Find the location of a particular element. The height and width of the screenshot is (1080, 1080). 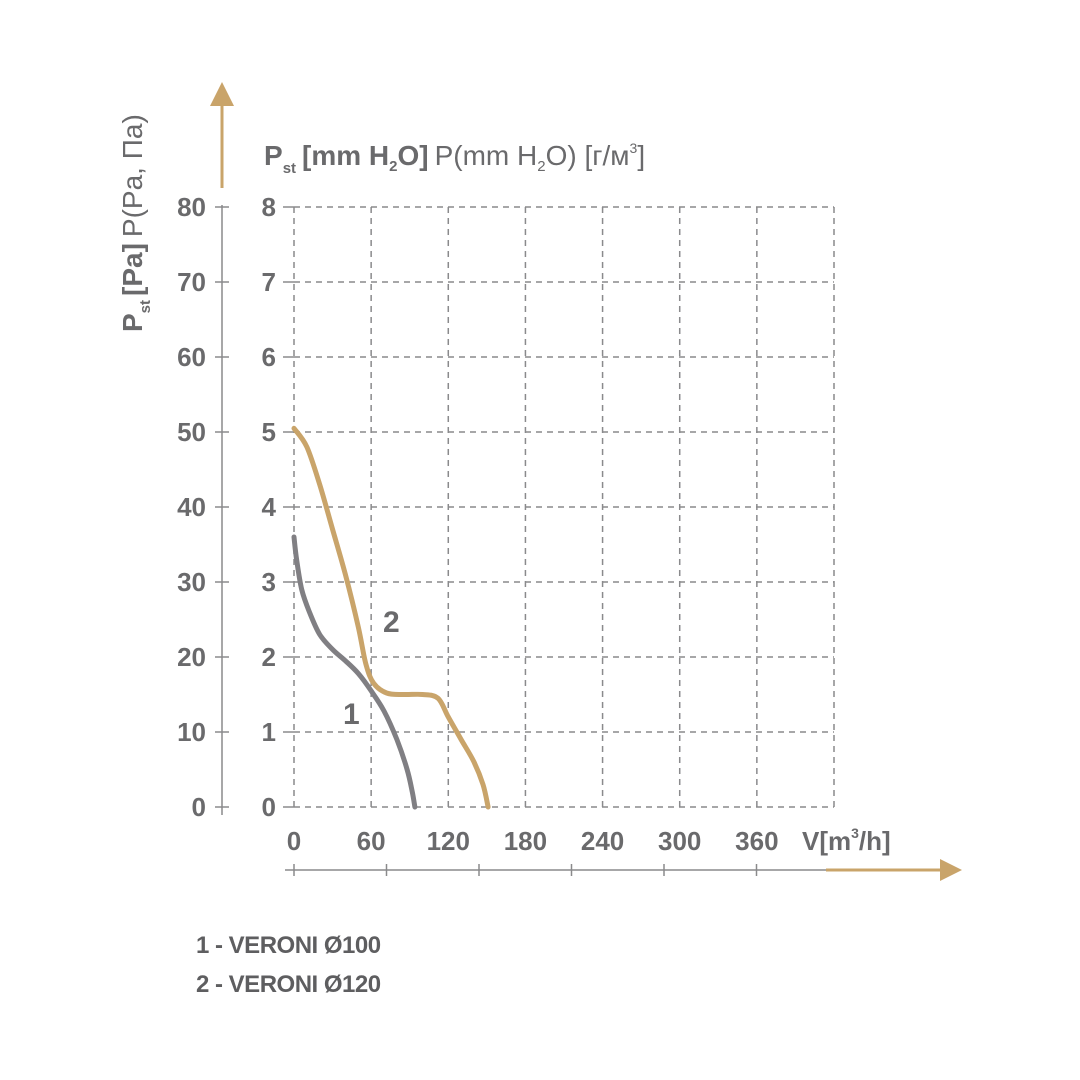

x-tick-label: 360 is located at coordinates (756, 841).